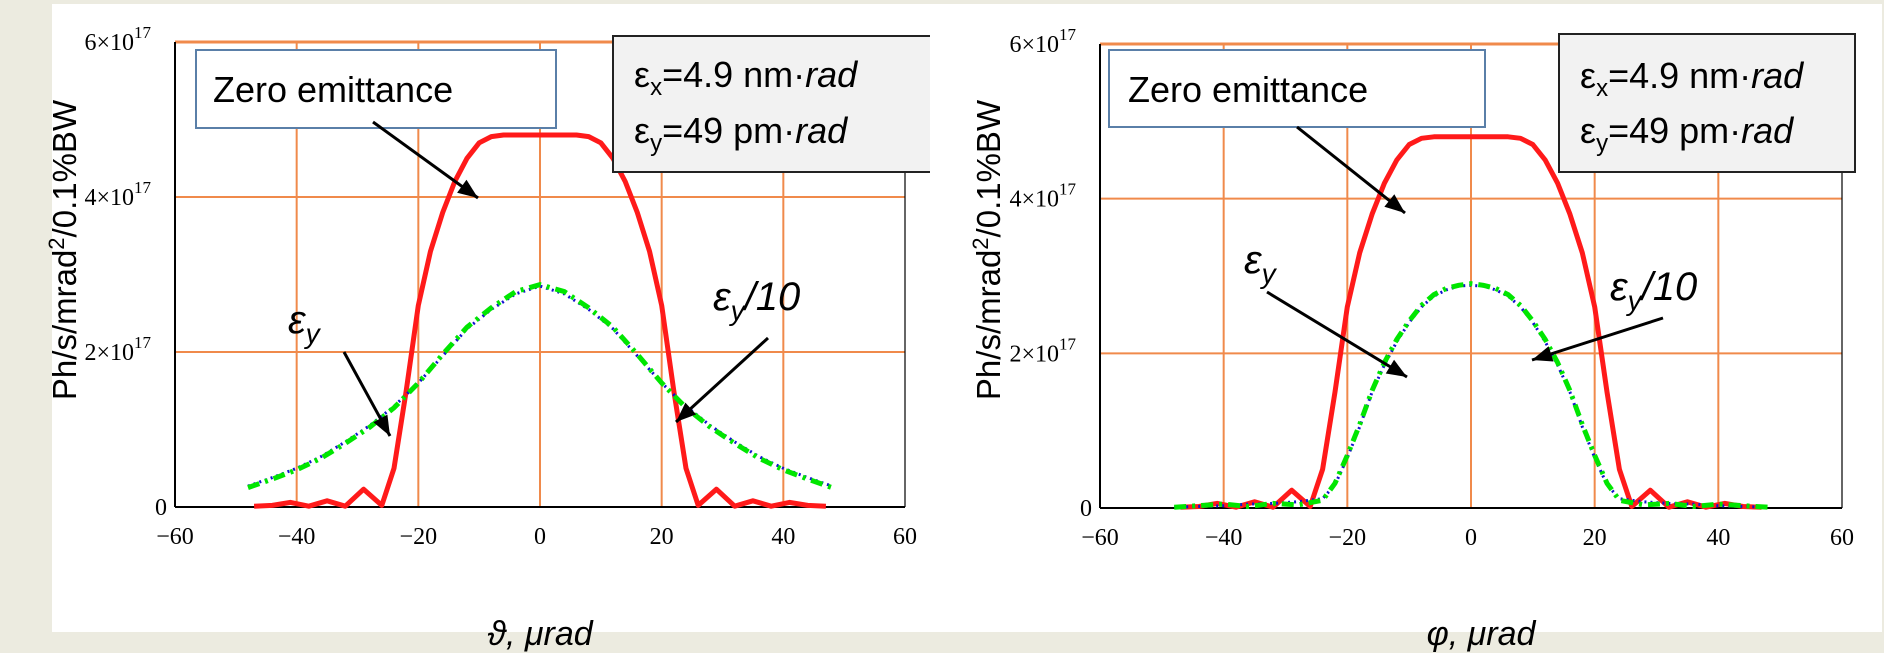 This screenshot has height=653, width=1884. Describe the element at coordinates (1482, 634) in the screenshot. I see `x-axis-label: φ, μrad` at that location.